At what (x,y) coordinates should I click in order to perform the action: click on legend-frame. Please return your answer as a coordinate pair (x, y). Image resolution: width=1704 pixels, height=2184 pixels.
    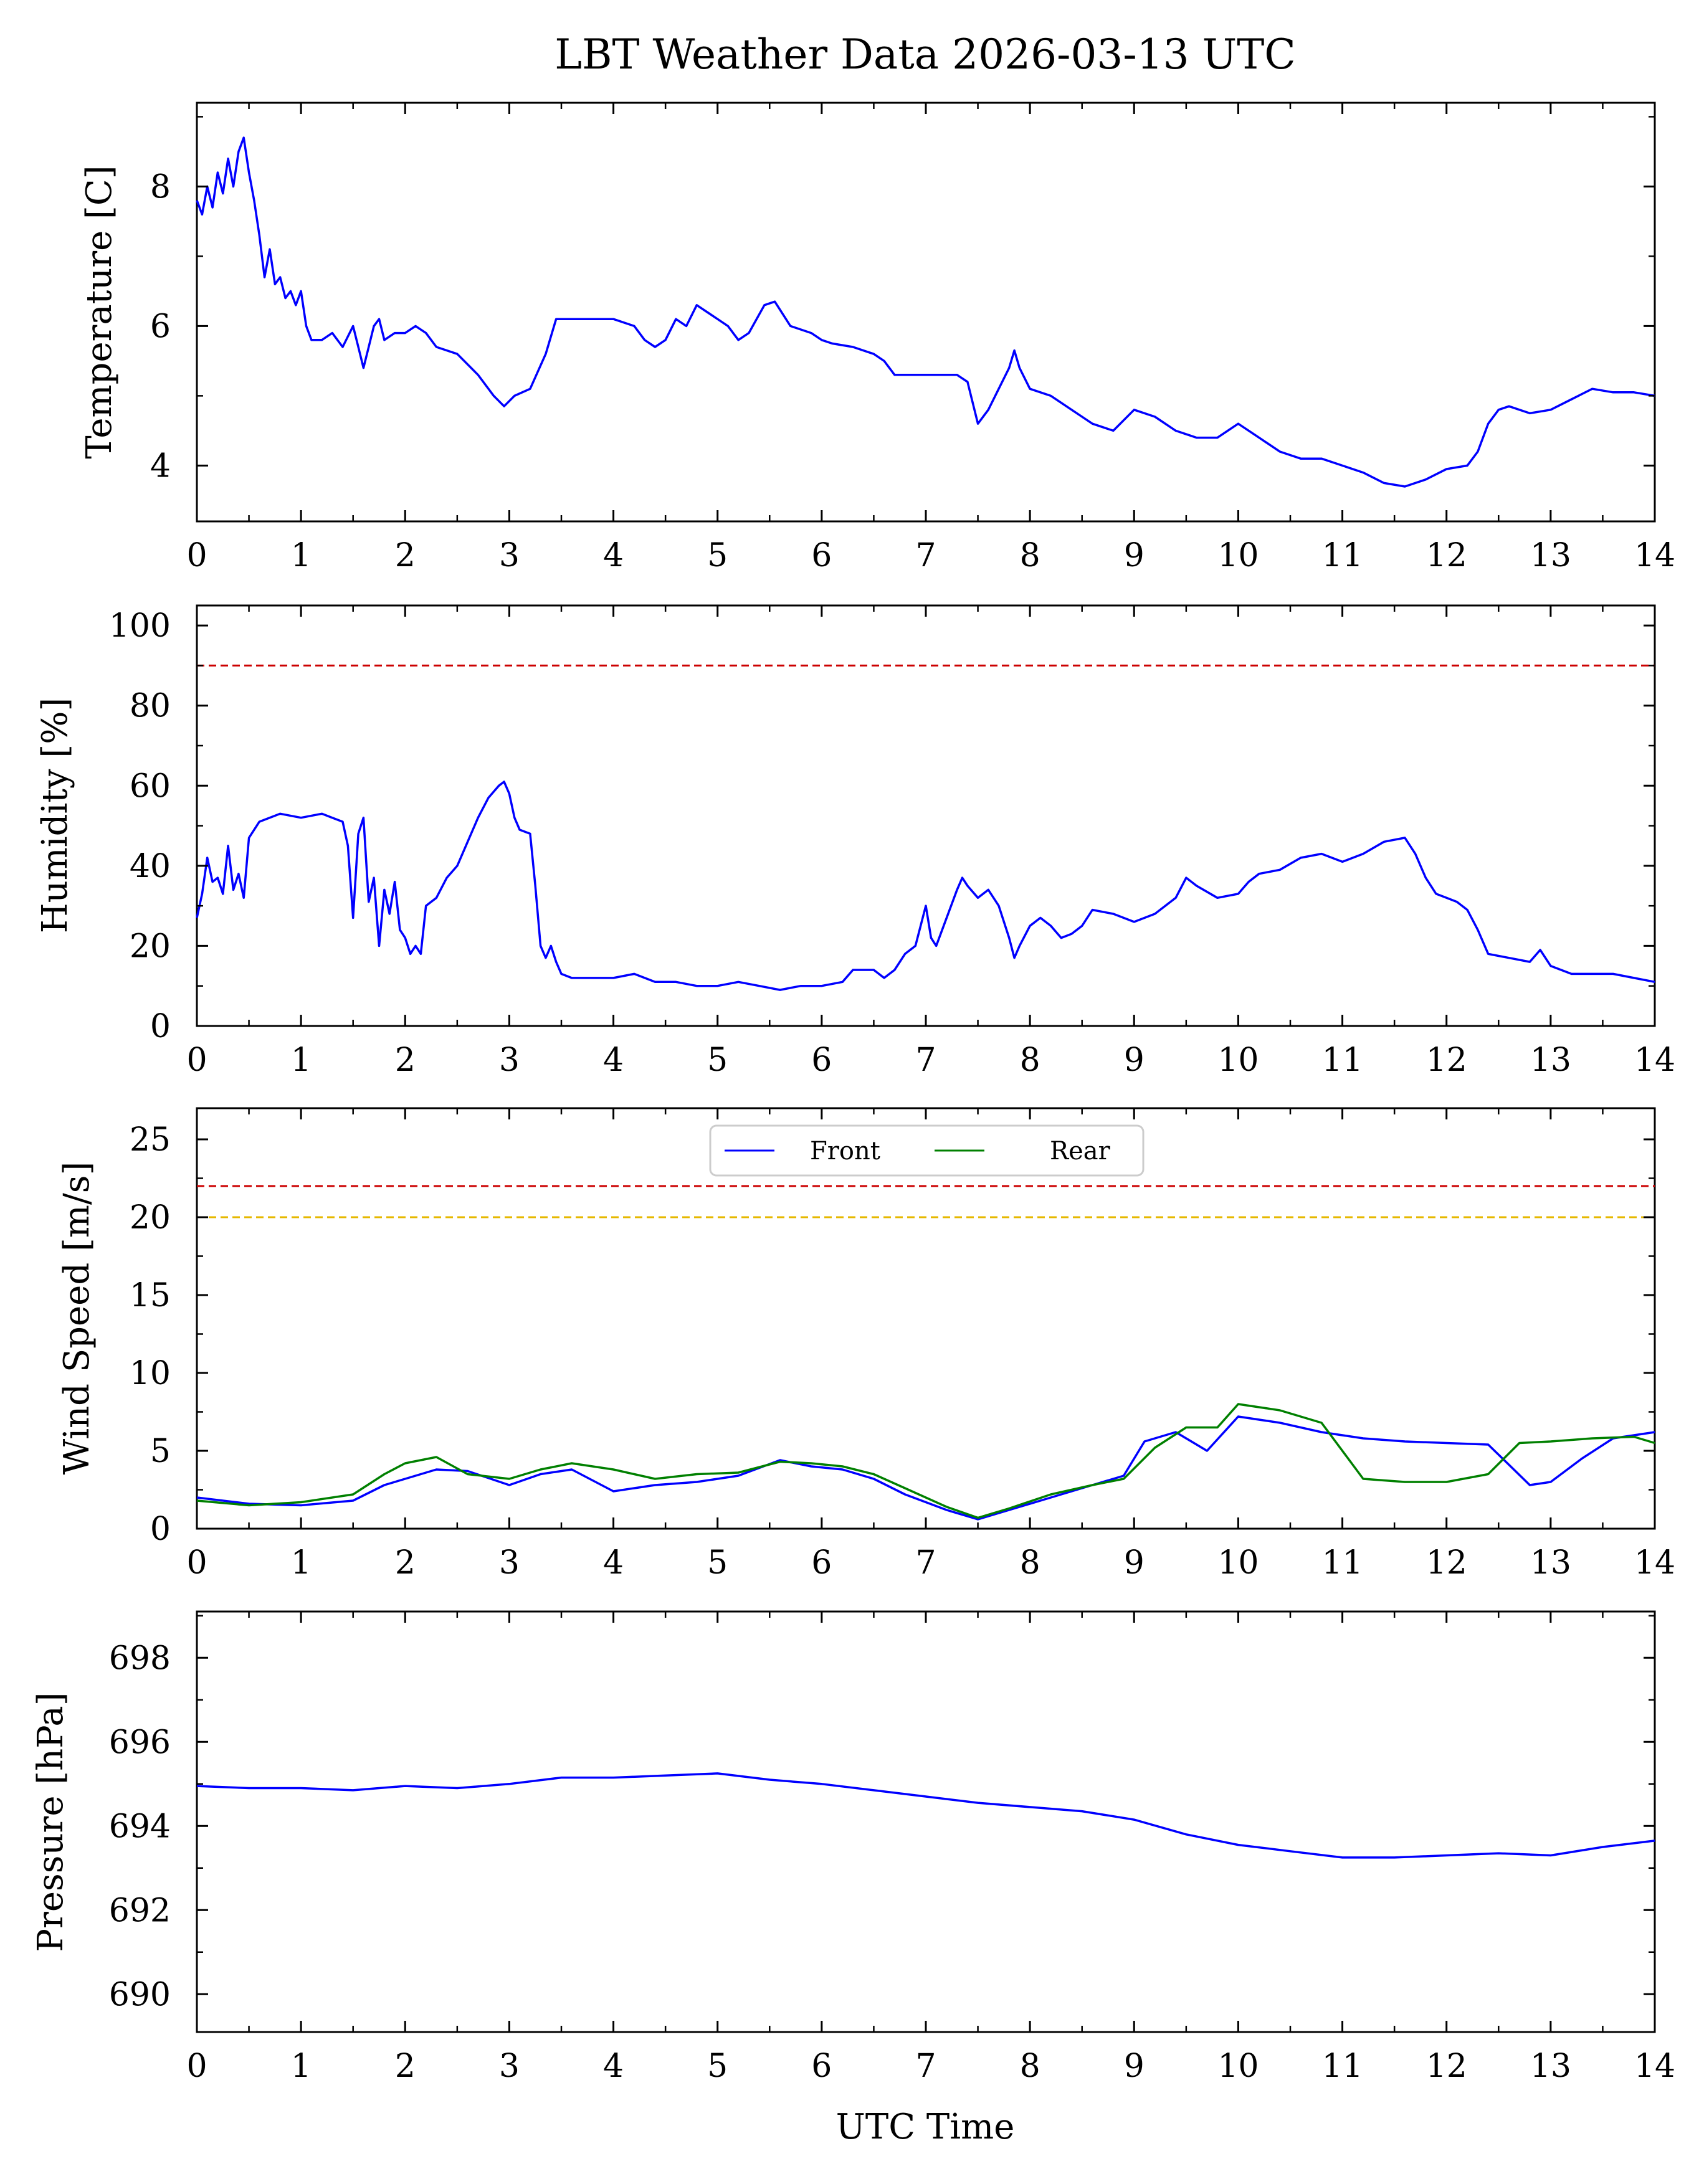
    Looking at the image, I should click on (927, 1150).